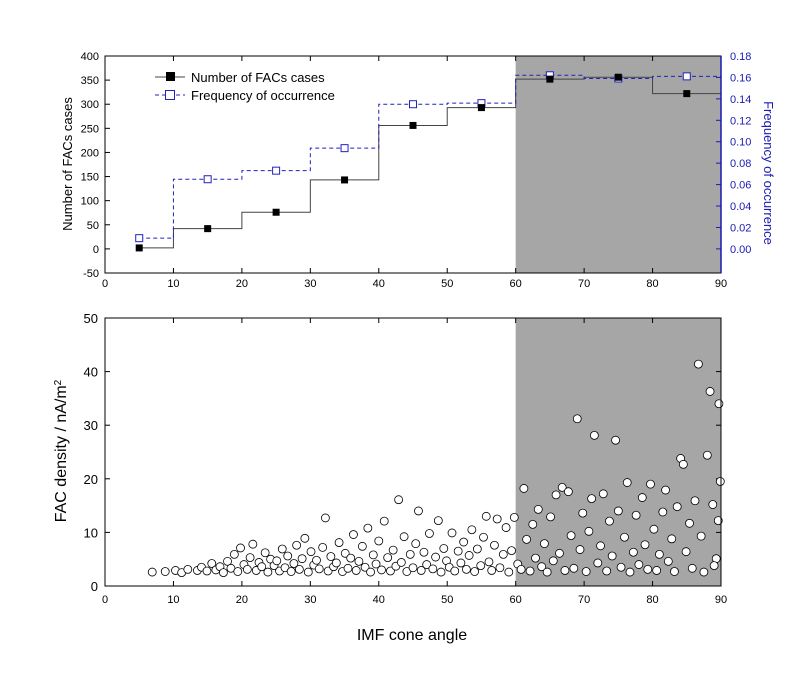  What do you see at coordinates (721, 284) in the screenshot?
I see `top-x-tick-label: 90` at bounding box center [721, 284].